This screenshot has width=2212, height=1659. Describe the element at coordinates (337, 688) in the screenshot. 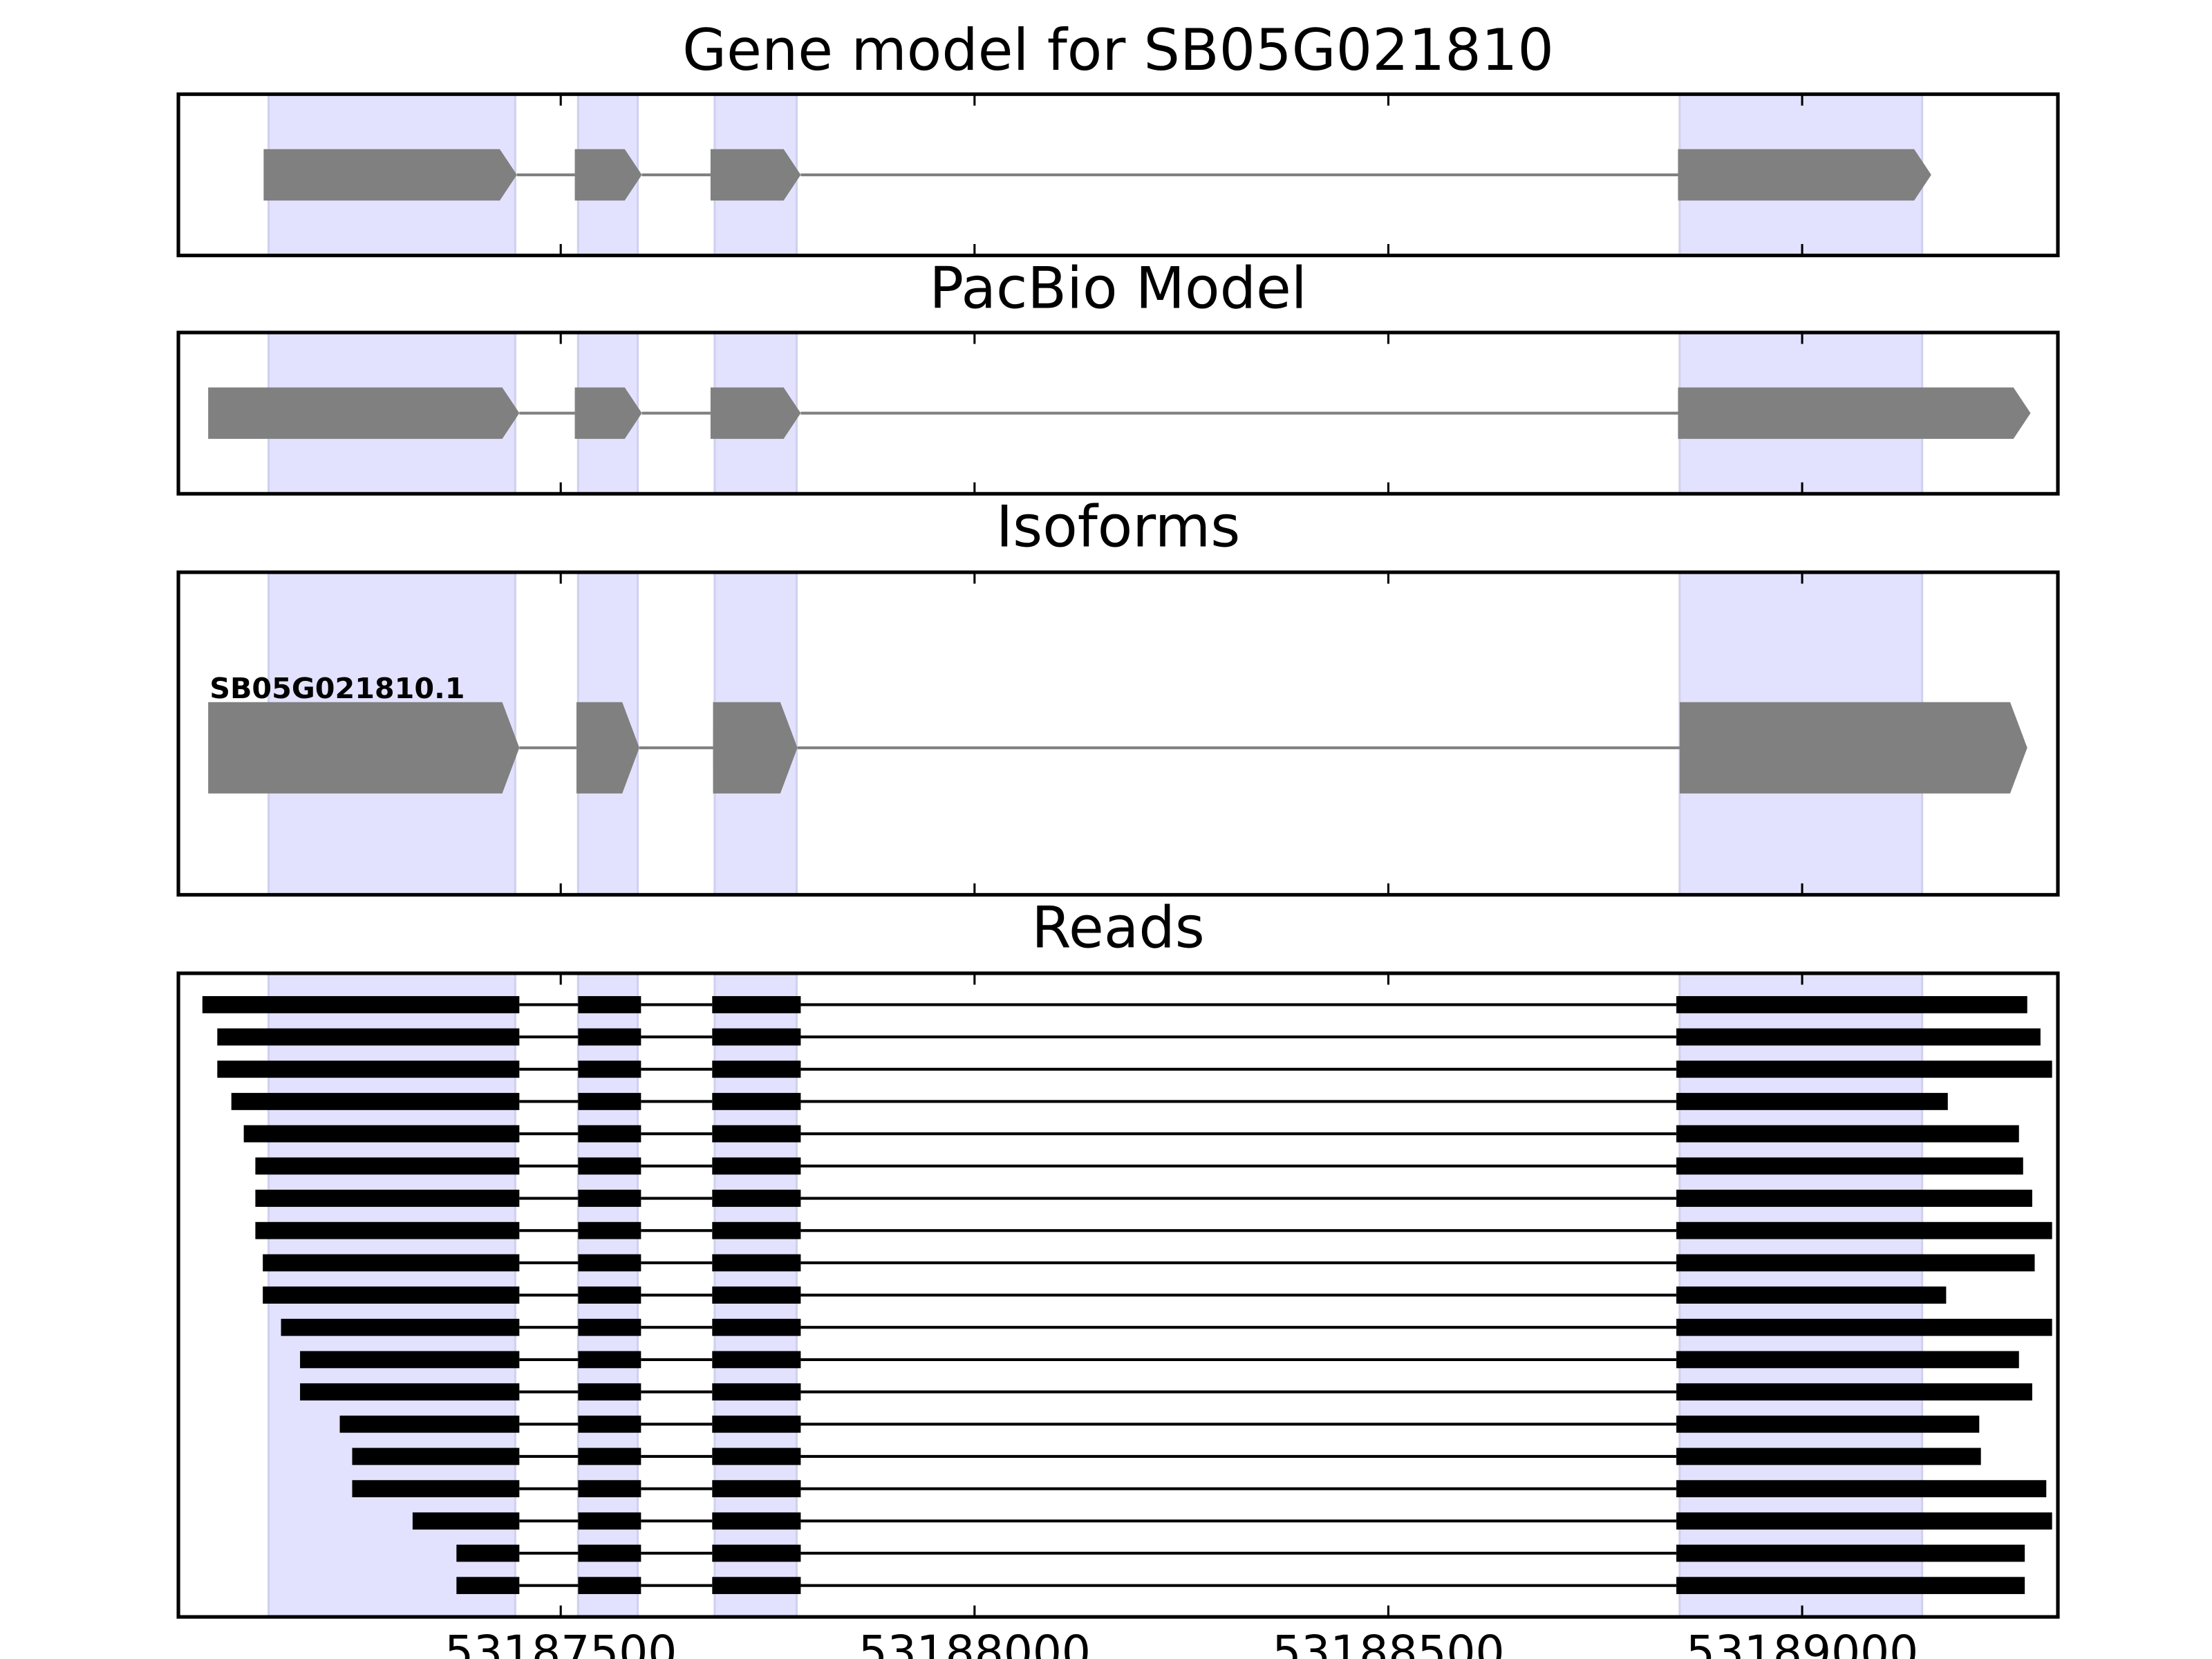

I see `isoform-label: SB05G021810.1` at that location.